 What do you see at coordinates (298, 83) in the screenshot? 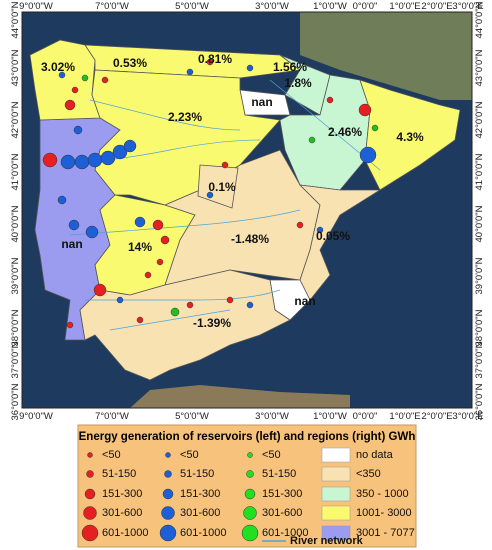
I see `region-label: 1.8%` at bounding box center [298, 83].